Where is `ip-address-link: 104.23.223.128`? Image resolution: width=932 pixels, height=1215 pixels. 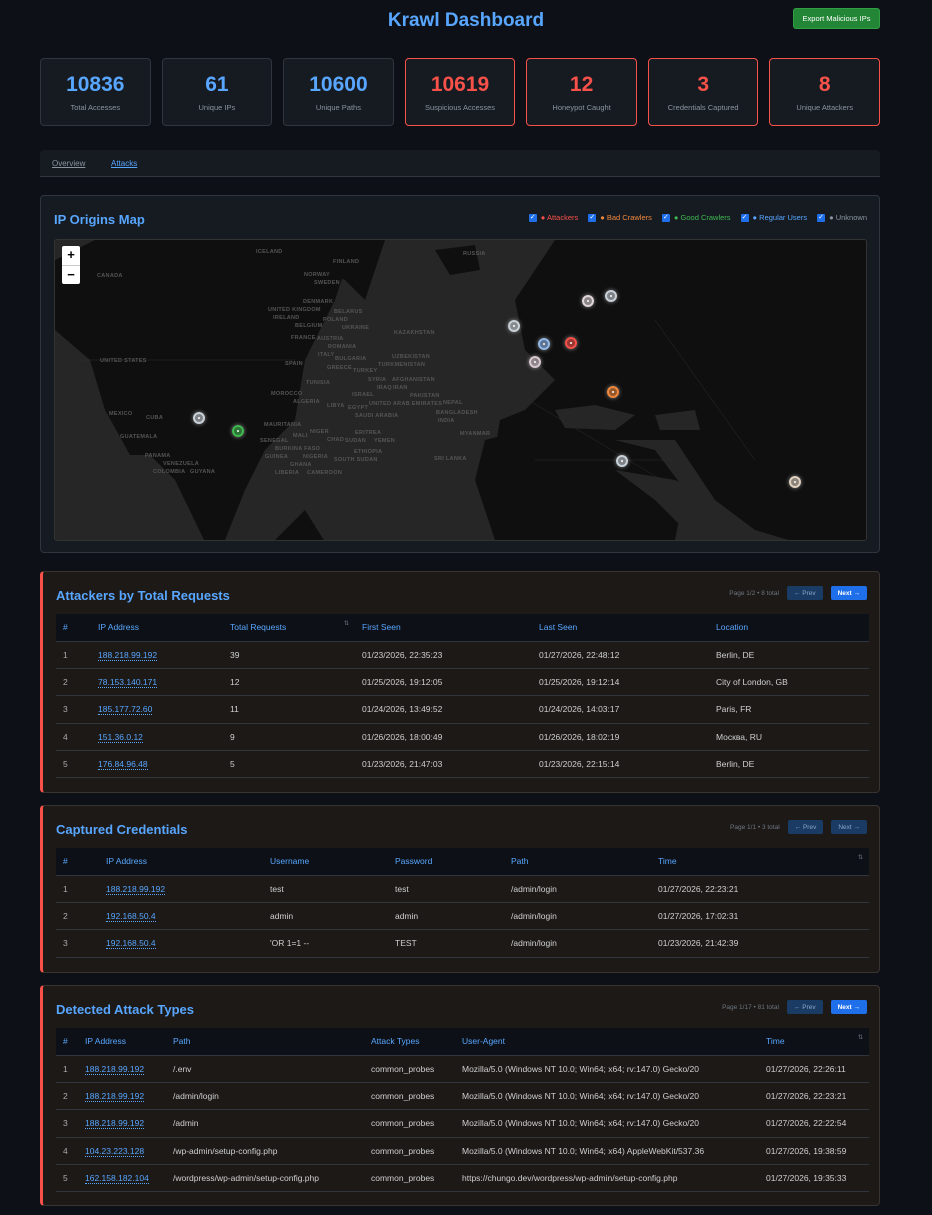 ip-address-link: 104.23.223.128 is located at coordinates (115, 1151).